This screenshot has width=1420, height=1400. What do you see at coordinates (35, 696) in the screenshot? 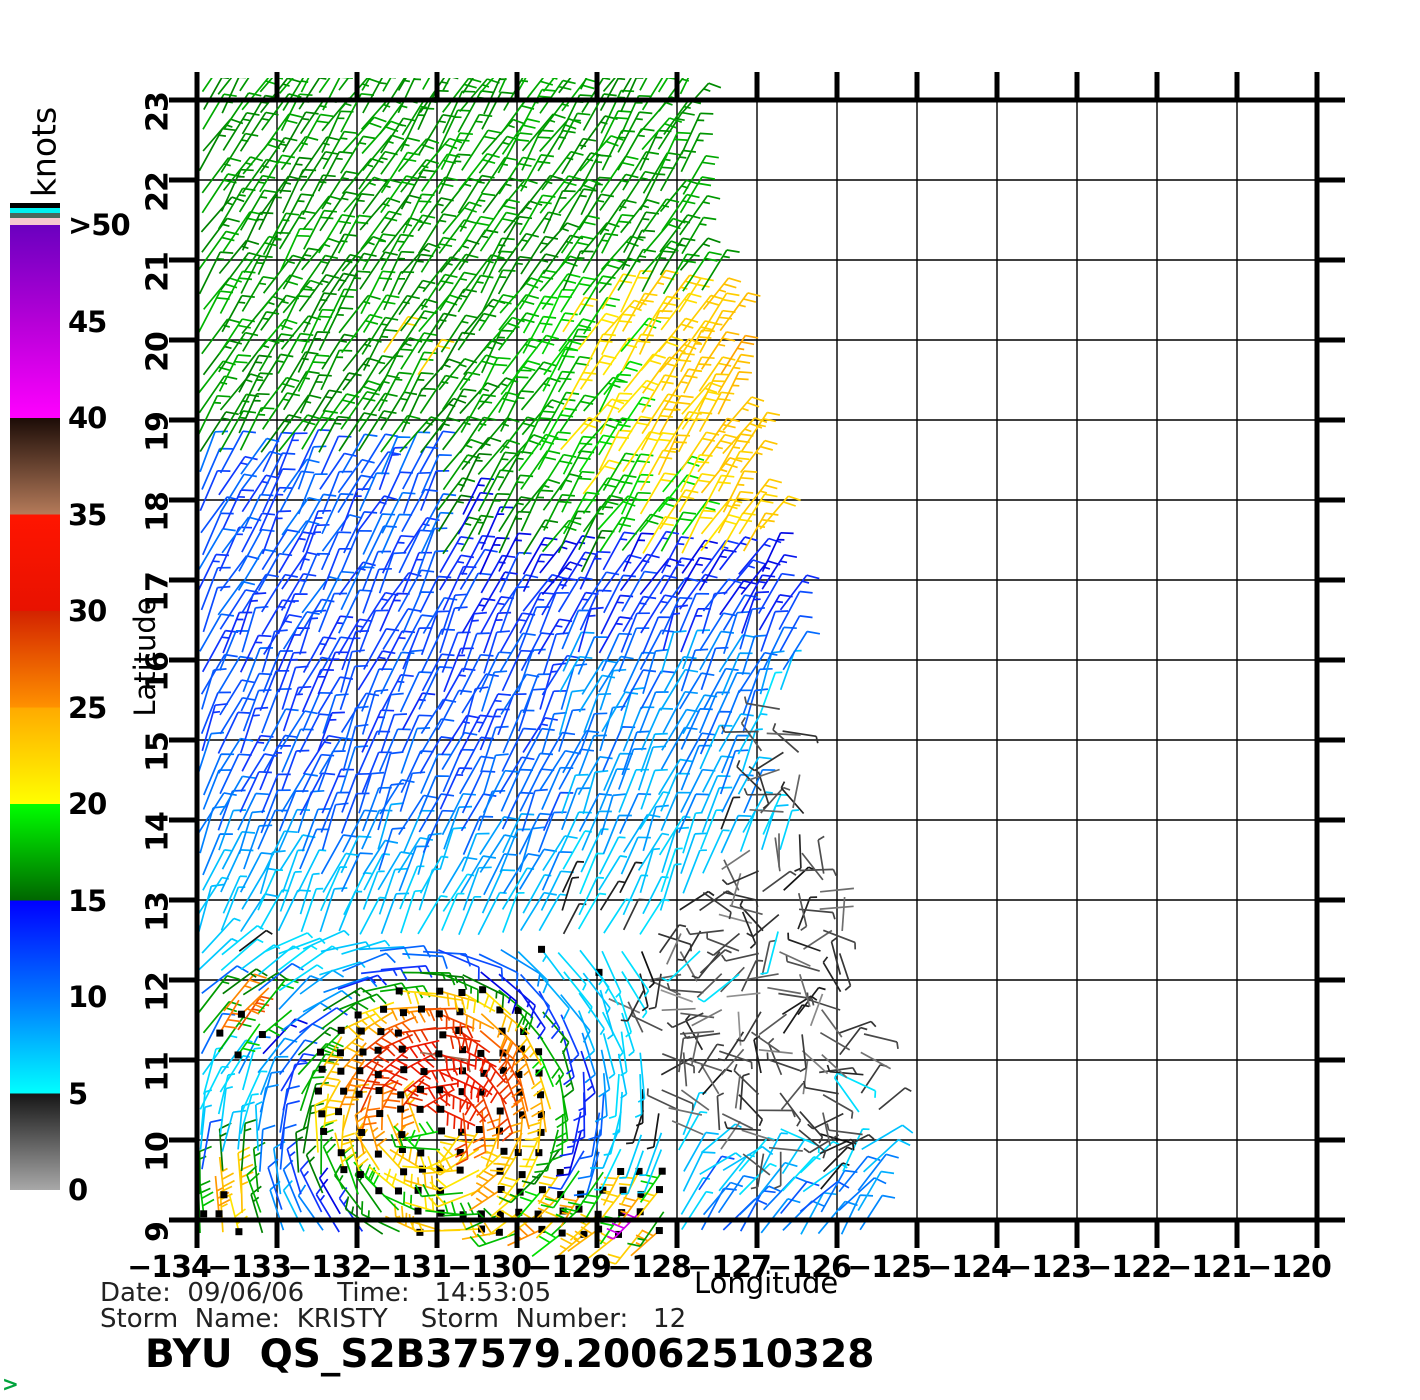
I see `colorbar` at bounding box center [35, 696].